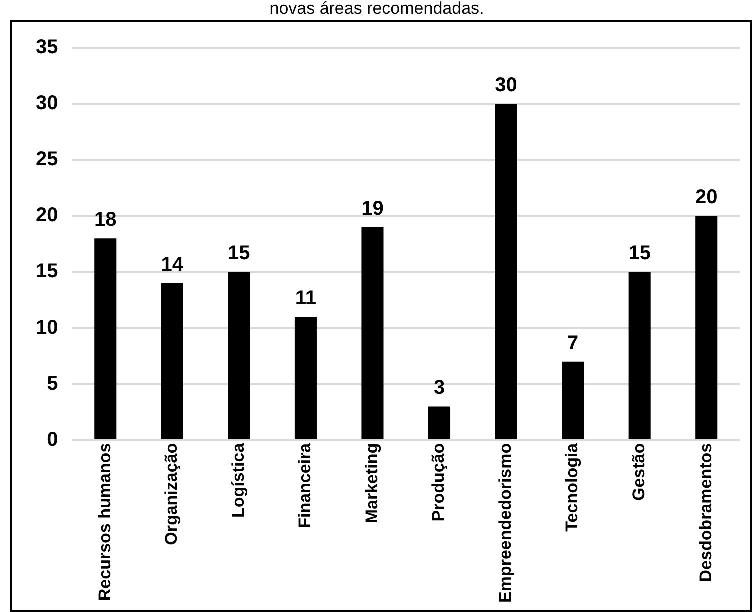 Image resolution: width=754 pixels, height=612 pixels. I want to click on data-label: 7, so click(573, 343).